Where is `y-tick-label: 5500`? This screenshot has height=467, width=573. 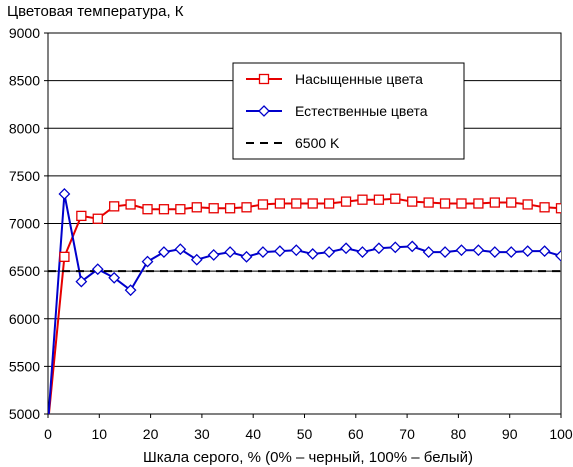
y-tick-label: 5500 is located at coordinates (24, 366).